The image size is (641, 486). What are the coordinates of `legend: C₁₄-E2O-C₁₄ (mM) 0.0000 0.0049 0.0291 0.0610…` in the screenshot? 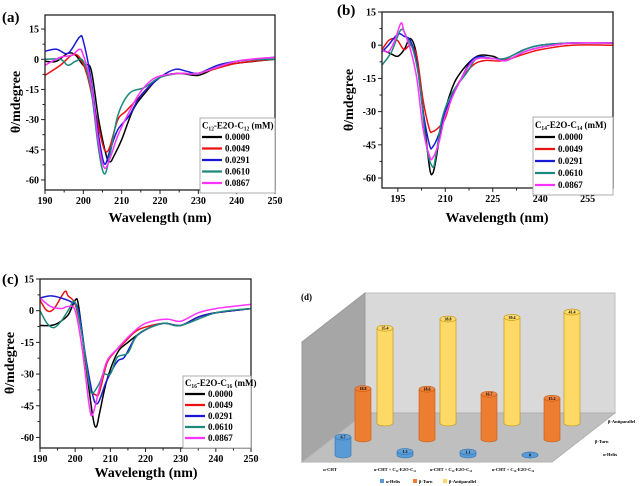 It's located at (573, 156).